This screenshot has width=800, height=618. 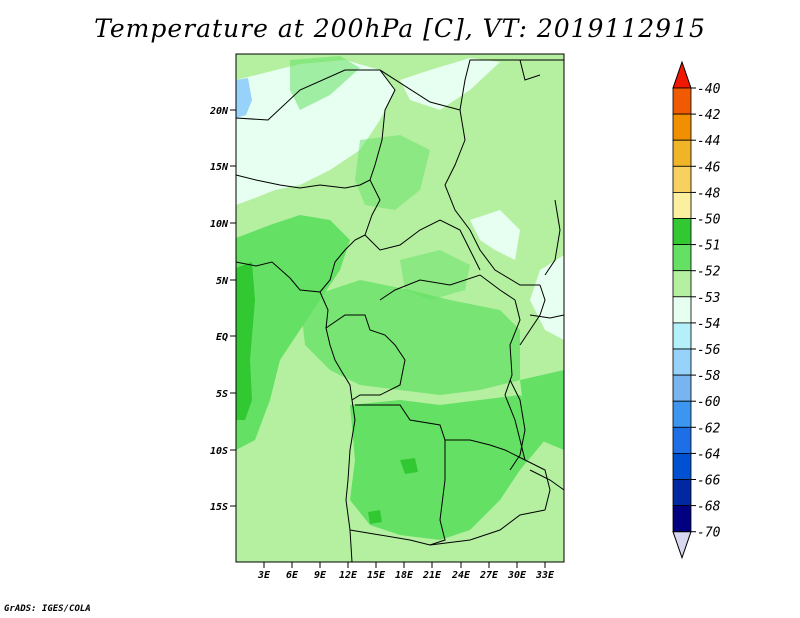 I want to click on contour-minus53-west, so click(x=293, y=332).